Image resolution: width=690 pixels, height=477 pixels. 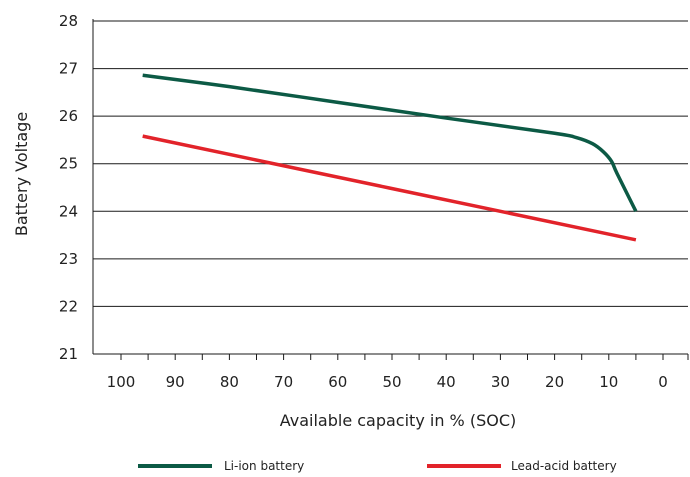 What do you see at coordinates (21, 174) in the screenshot?
I see `y-axis-title: Battery Voltage` at bounding box center [21, 174].